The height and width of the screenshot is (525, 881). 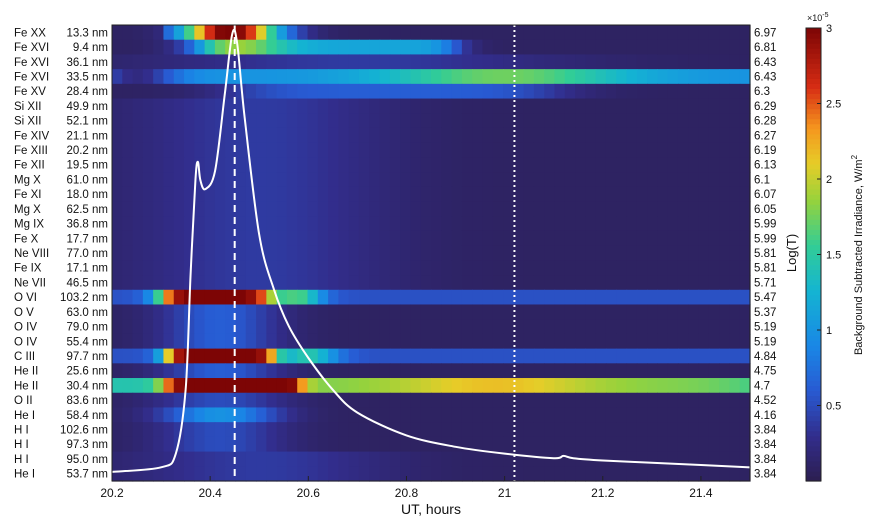 What do you see at coordinates (87, 77) in the screenshot?
I see `row-wavelength-label: 33.5 nm` at bounding box center [87, 77].